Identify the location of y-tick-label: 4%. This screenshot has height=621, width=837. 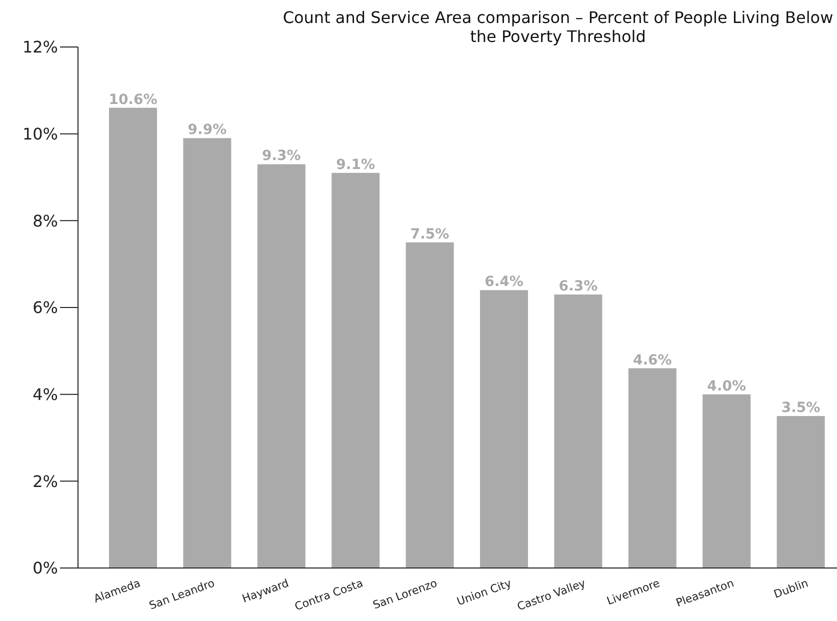
(45, 394).